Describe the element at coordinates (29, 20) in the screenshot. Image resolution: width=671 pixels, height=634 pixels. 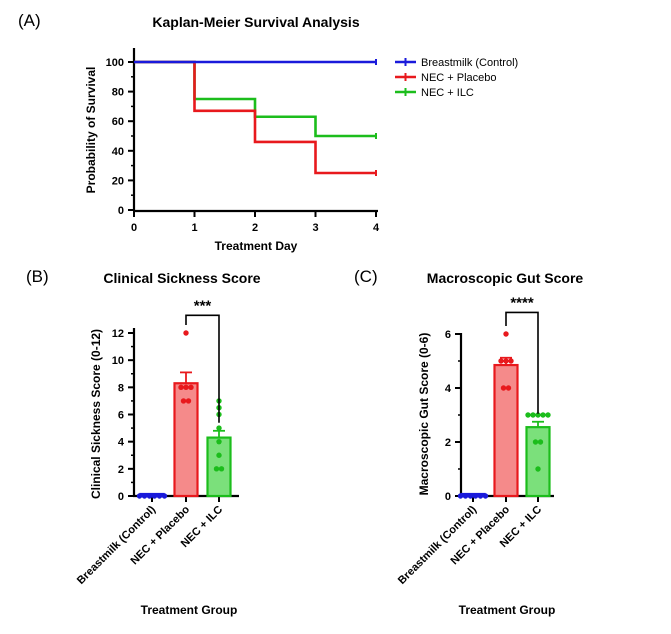
I see `panel-a-letter: (A)` at that location.